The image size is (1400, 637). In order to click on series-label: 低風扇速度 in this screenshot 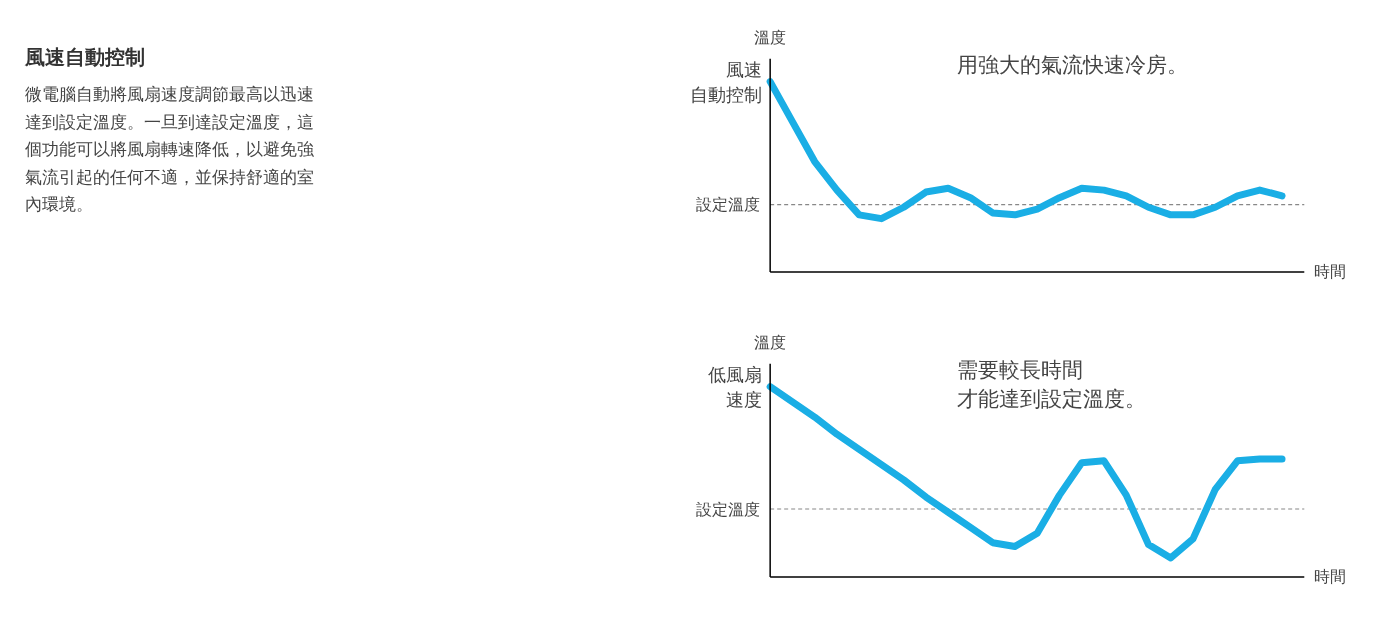, I will do `click(735, 386)`.